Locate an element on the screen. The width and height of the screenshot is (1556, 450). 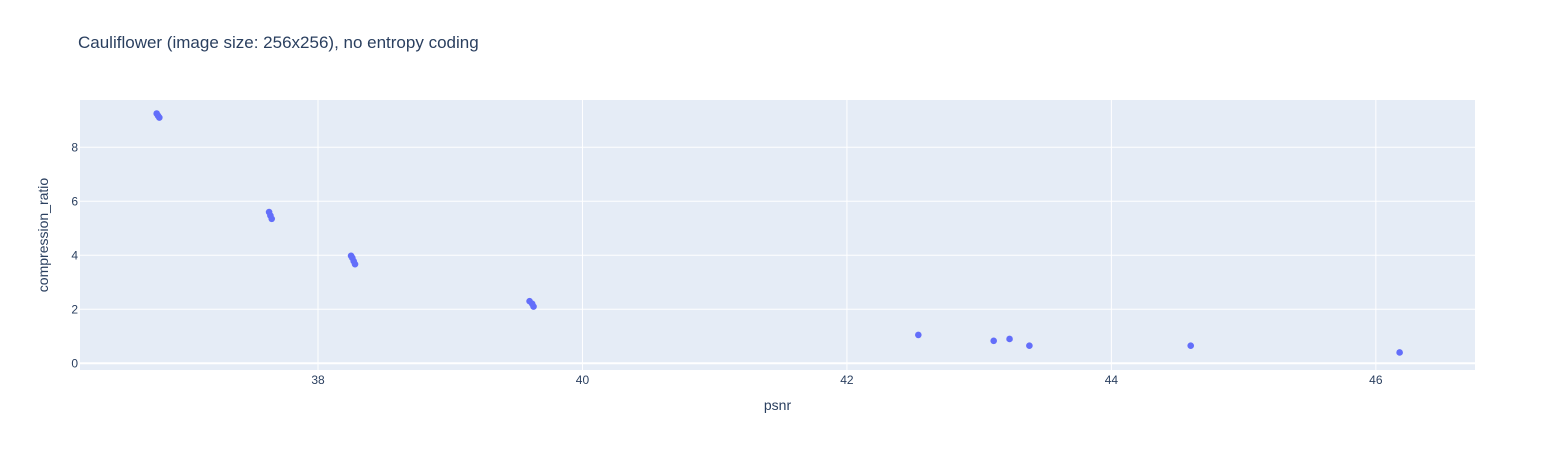
x-axis-ticks: 38 40 42 44 46 is located at coordinates (846, 380).